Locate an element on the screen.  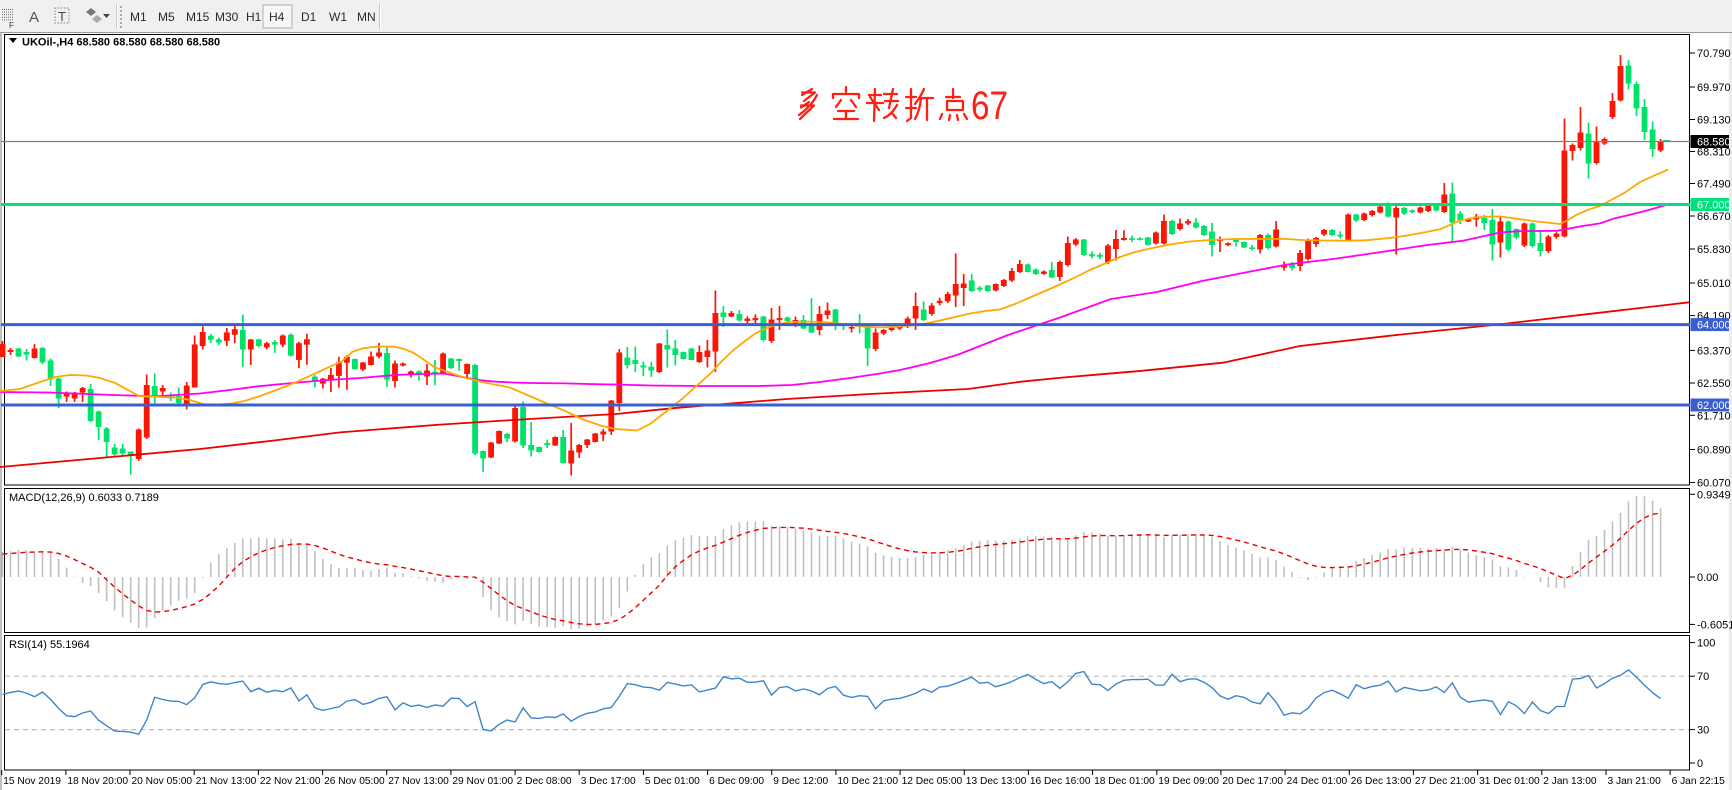
svg-text: 18 Dec 01:00 is located at coordinates (1124, 781).